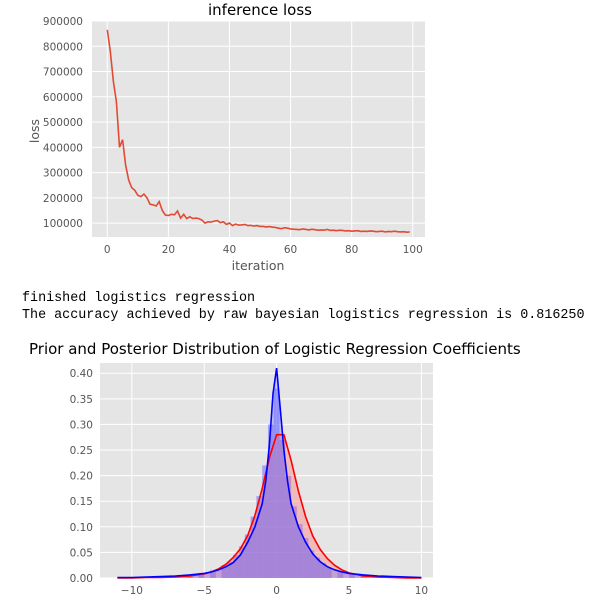 The width and height of the screenshot is (611, 603). Describe the element at coordinates (63, 73) in the screenshot. I see `loss-y-tick-label: 700000` at that location.